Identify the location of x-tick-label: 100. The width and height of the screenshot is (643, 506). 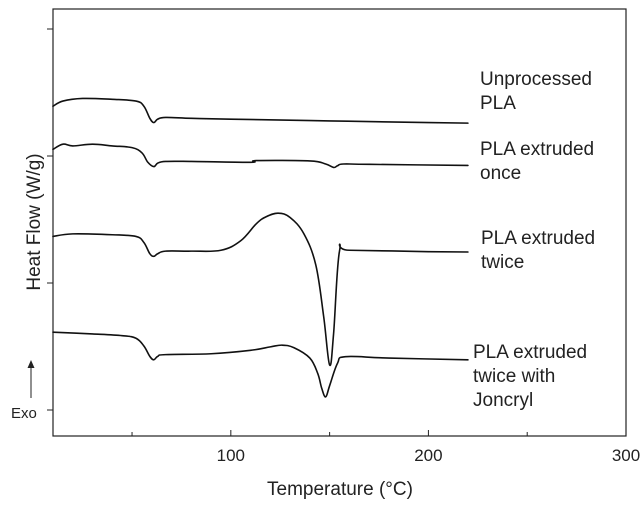
(231, 455).